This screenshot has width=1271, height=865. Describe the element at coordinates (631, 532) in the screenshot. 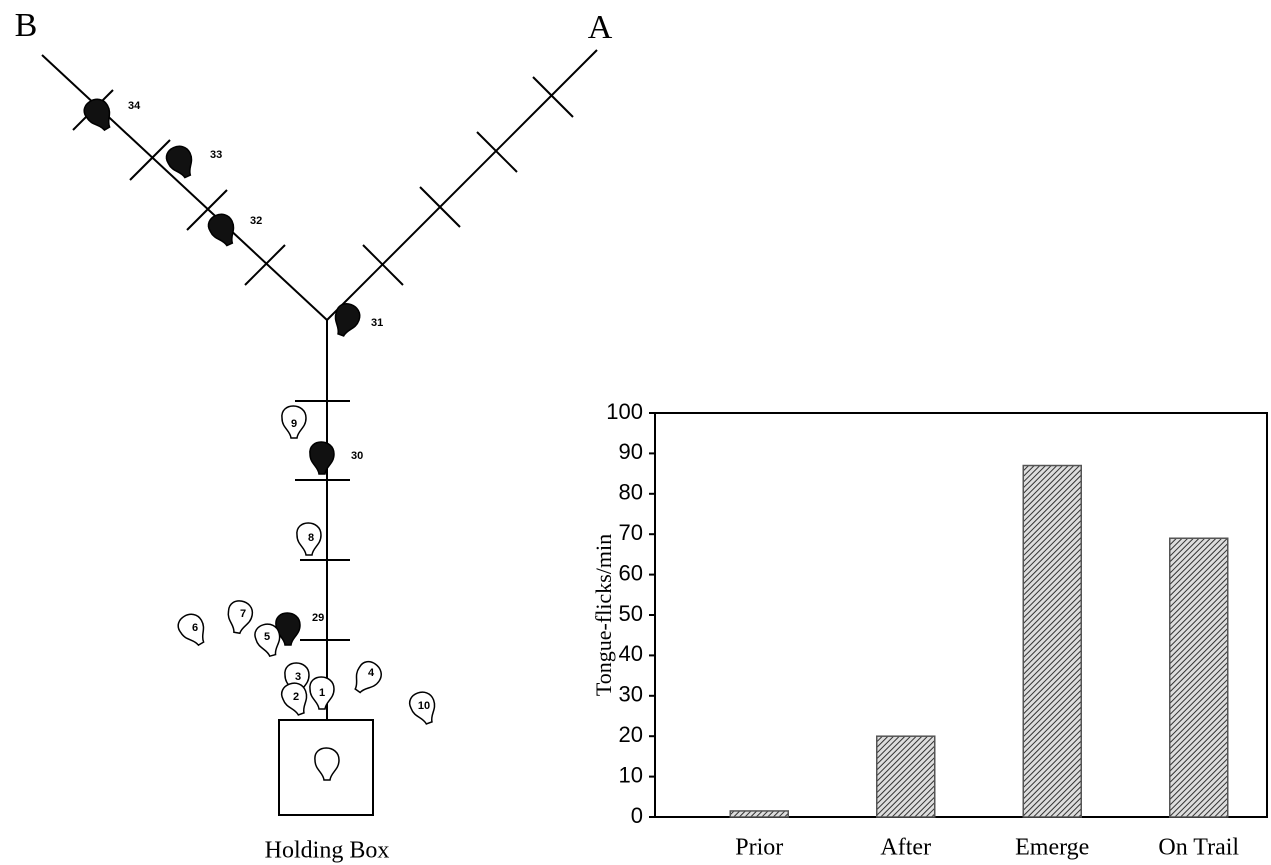

I see `y-tick-label: 70` at that location.